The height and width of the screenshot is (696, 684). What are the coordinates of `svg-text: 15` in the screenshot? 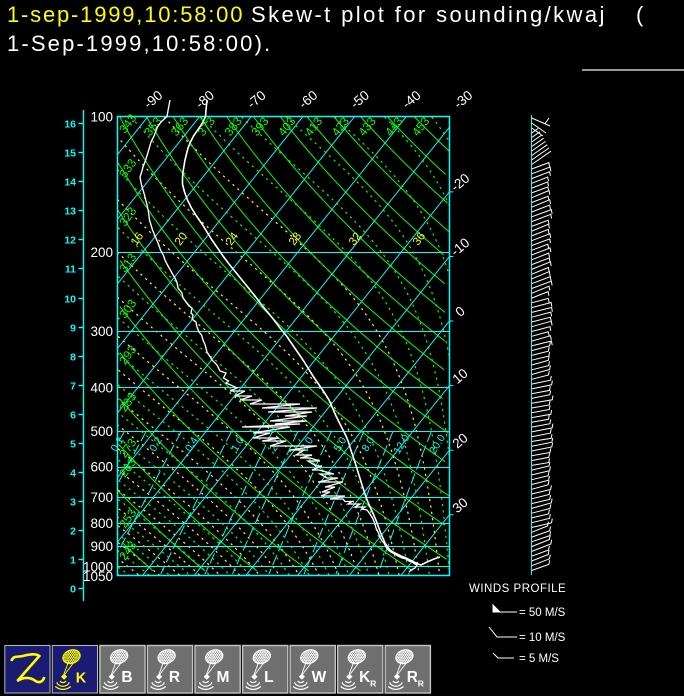 It's located at (70, 154).